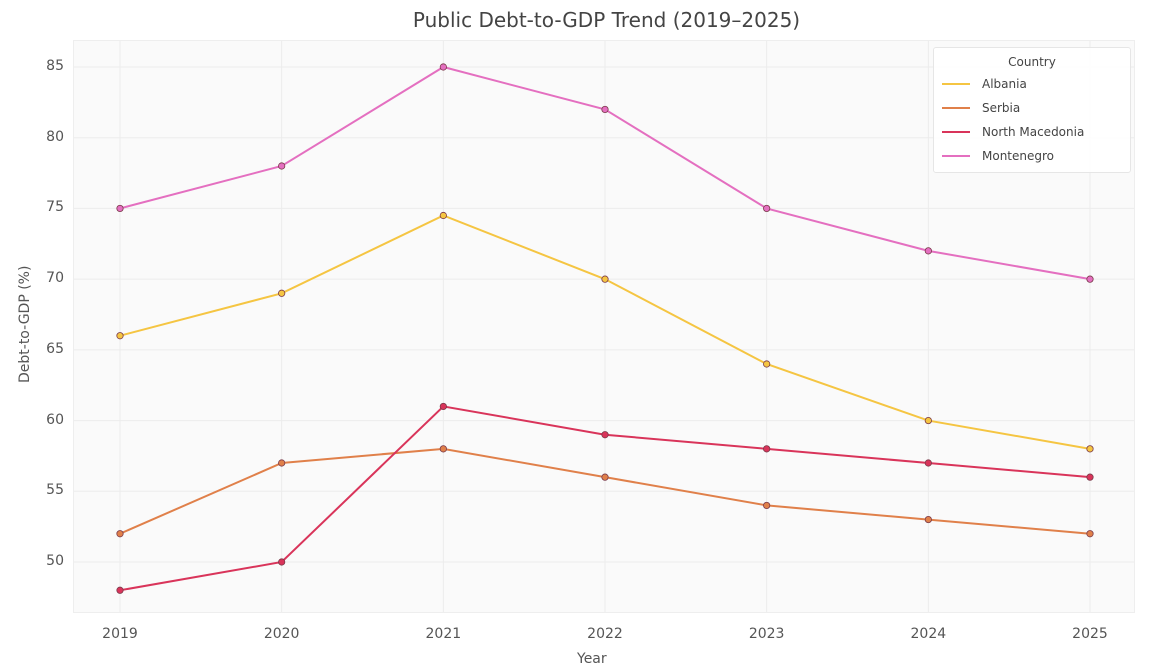 This screenshot has width=1149, height=672. I want to click on y-tick-label: 55, so click(55, 490).